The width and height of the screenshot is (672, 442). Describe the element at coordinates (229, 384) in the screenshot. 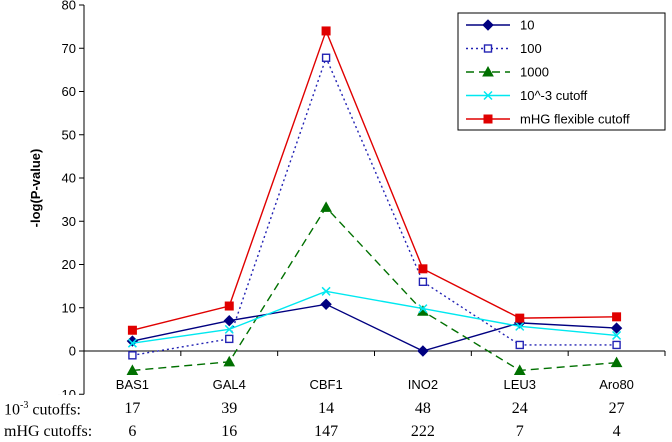

I see `x-tick-label: GAL4` at that location.